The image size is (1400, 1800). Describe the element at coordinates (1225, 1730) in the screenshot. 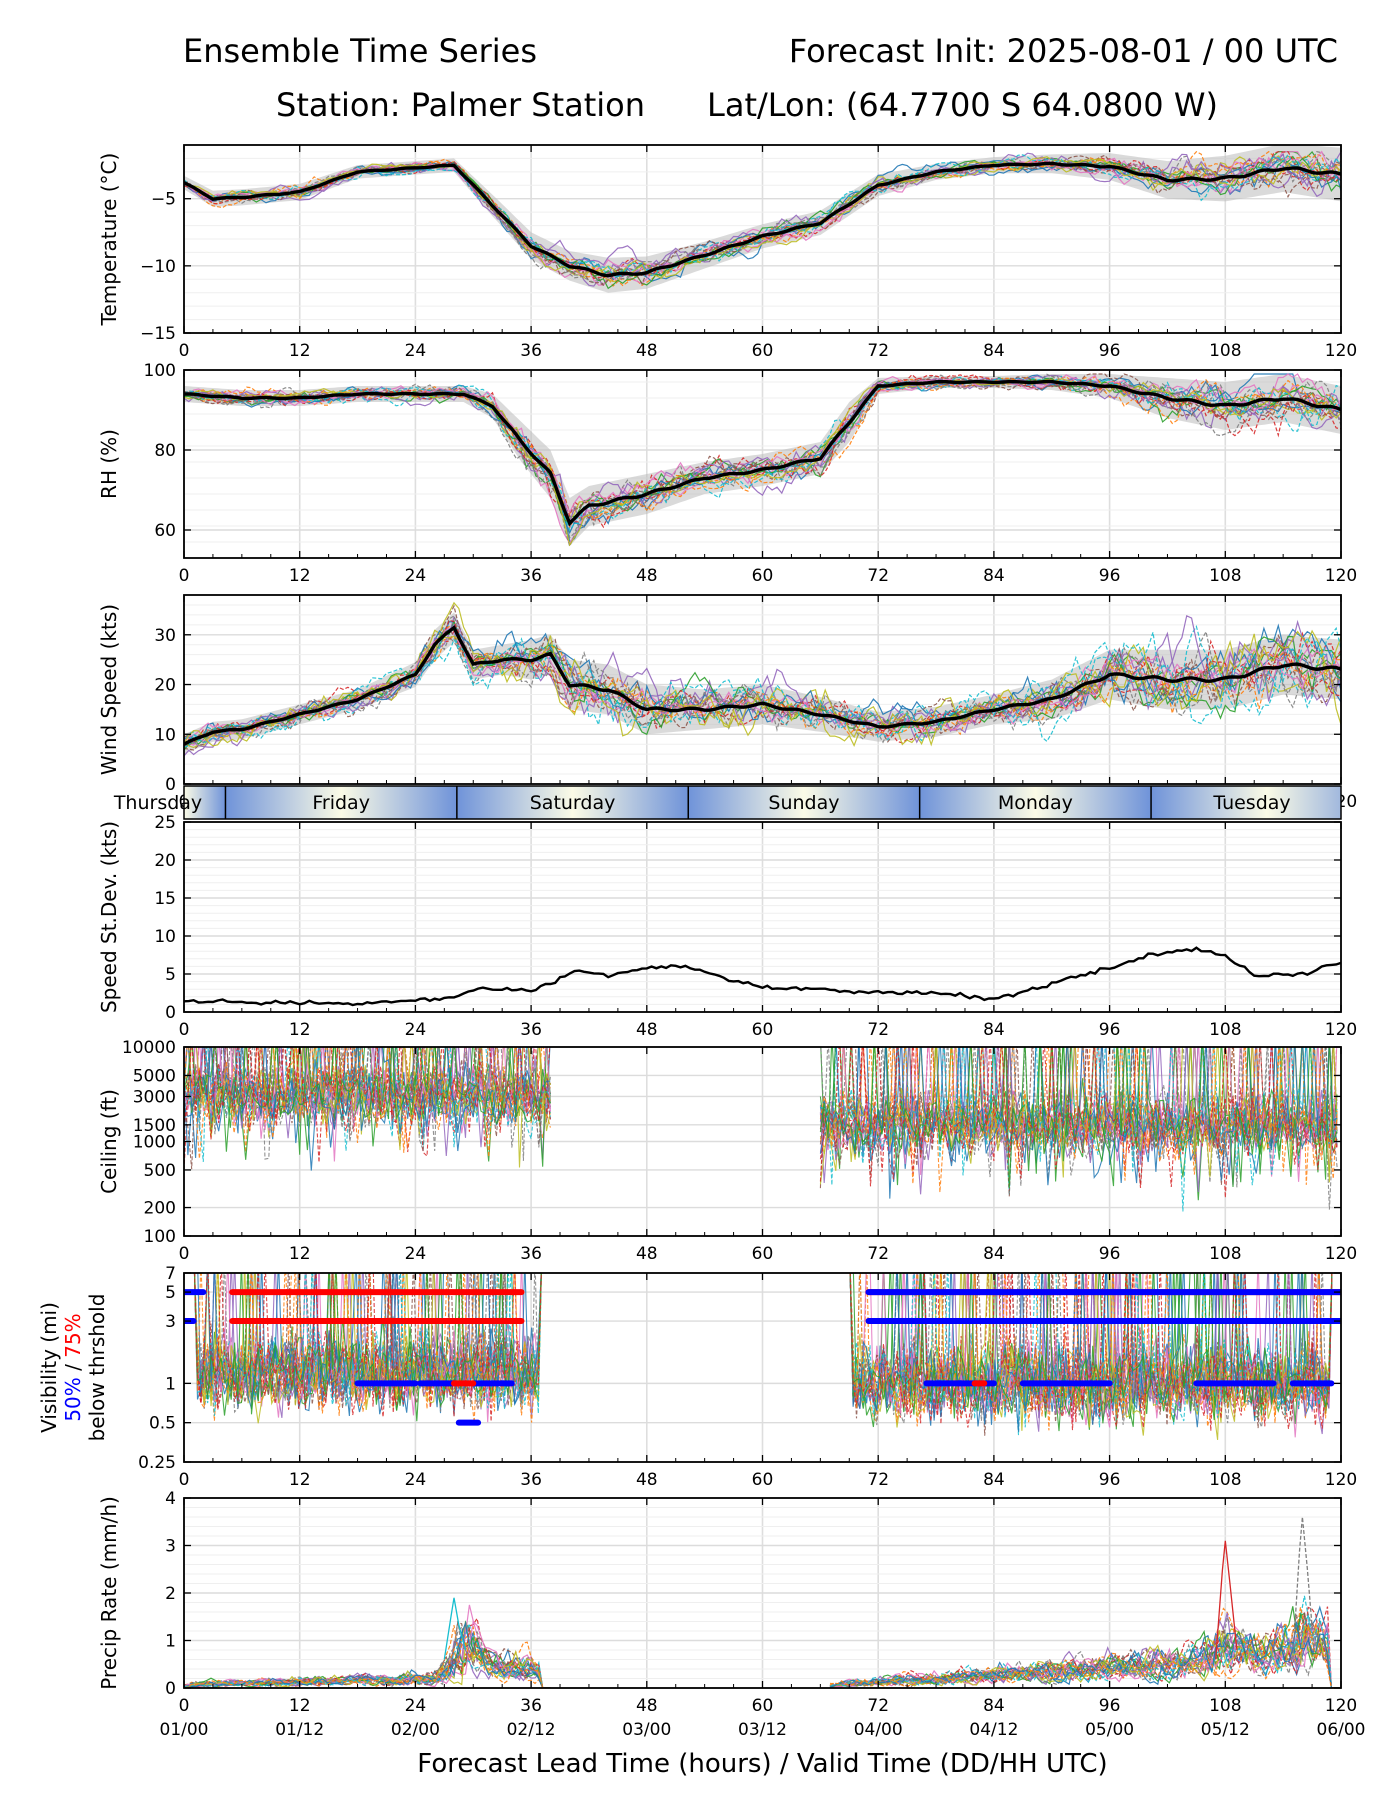

I see `valid-time-label: 05/12` at that location.